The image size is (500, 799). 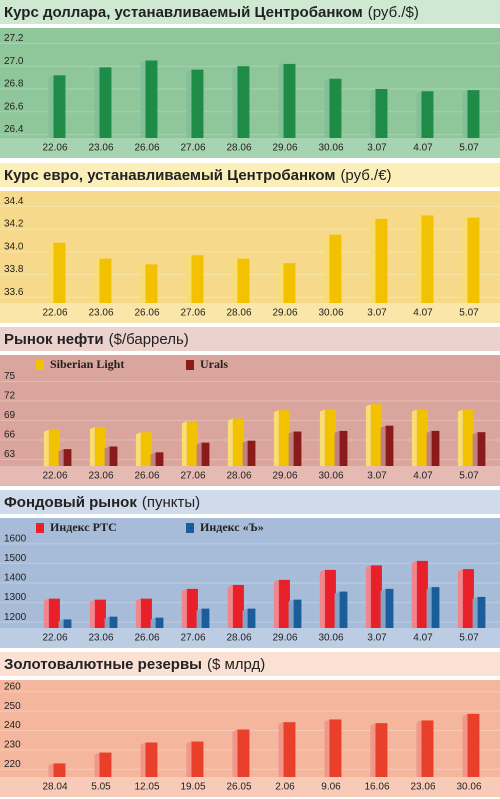 I want to click on y-tick-label: 1400, so click(x=15, y=578).